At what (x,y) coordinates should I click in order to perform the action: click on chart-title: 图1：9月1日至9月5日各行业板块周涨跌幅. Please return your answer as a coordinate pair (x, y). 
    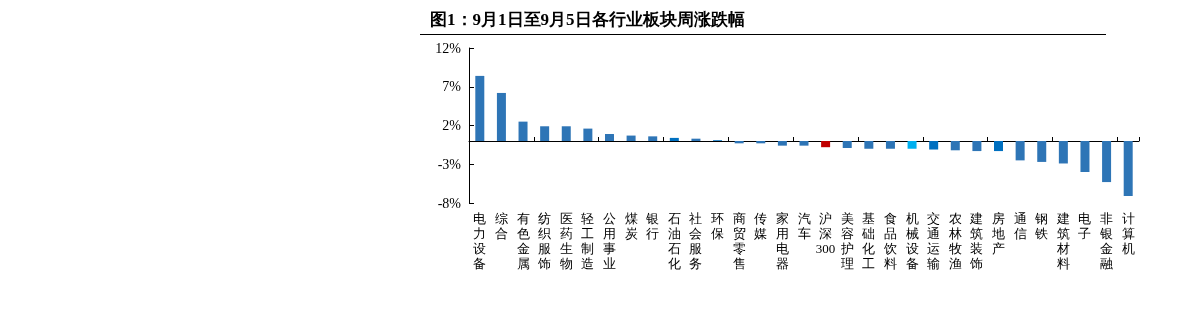
    Looking at the image, I should click on (587, 19).